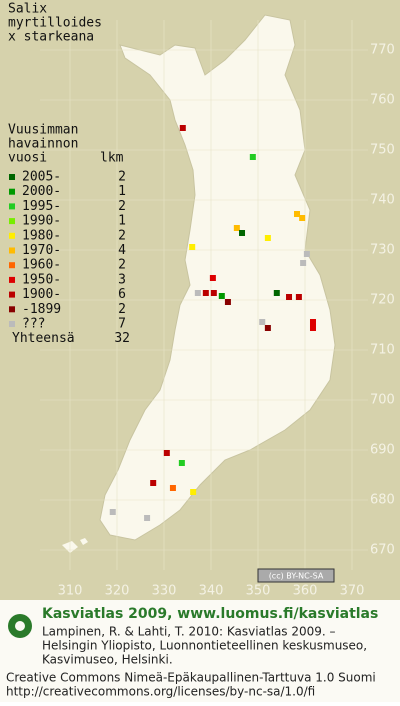 This screenshot has height=706, width=400. What do you see at coordinates (41, 309) in the screenshot?
I see `legend-label: -1899` at bounding box center [41, 309].